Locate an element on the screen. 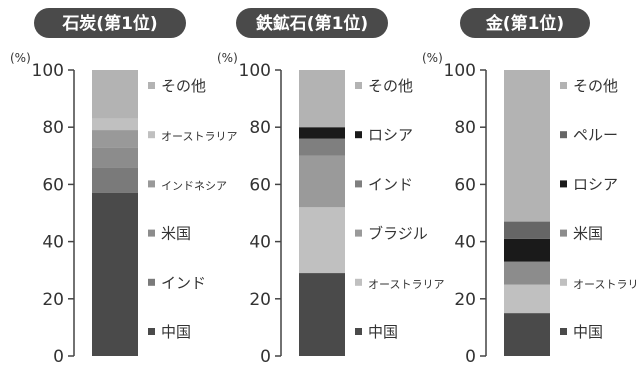 Image resolution: width=638 pixels, height=365 pixels. legend-label: ペルー is located at coordinates (595, 135).